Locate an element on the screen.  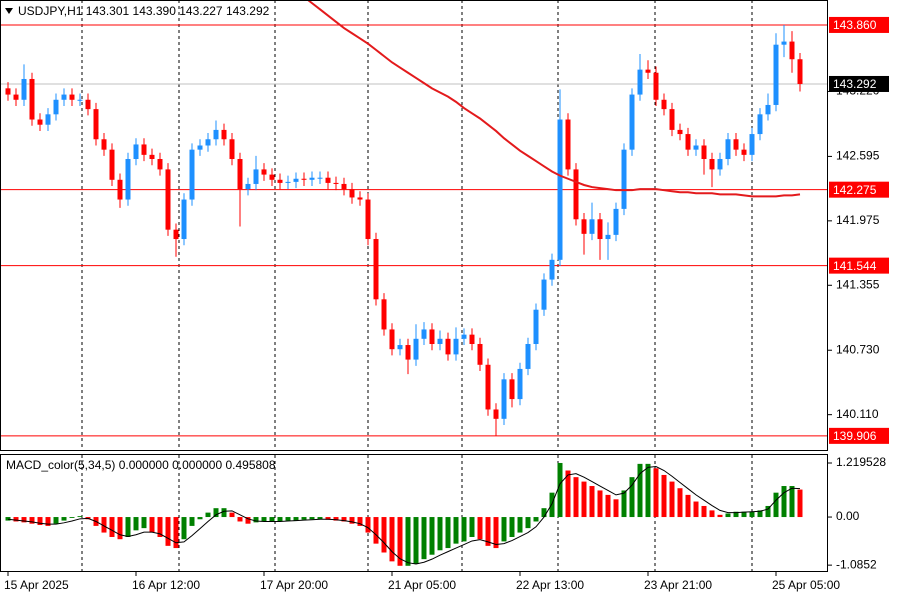
y-tick-label: 0.00 is located at coordinates (848, 516).